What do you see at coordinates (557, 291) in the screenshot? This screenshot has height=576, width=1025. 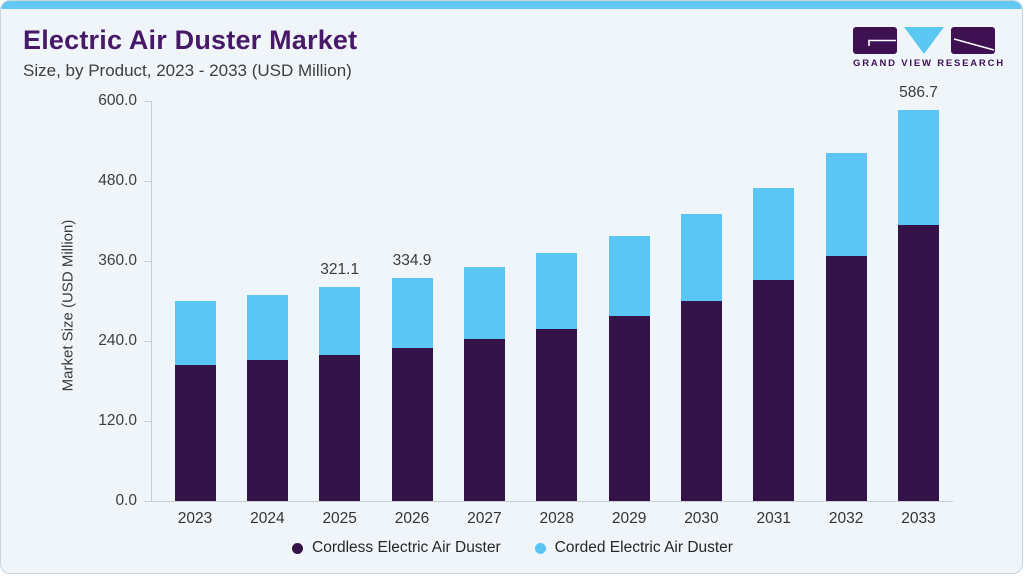 I see `bar-segment-corded-2028` at bounding box center [557, 291].